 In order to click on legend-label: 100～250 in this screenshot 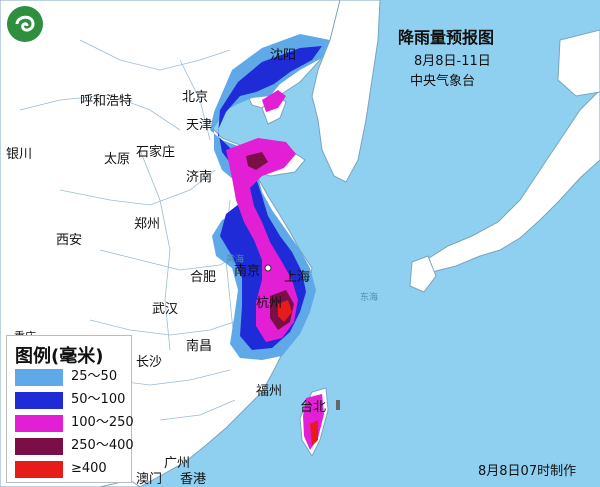, I will do `click(102, 422)`.